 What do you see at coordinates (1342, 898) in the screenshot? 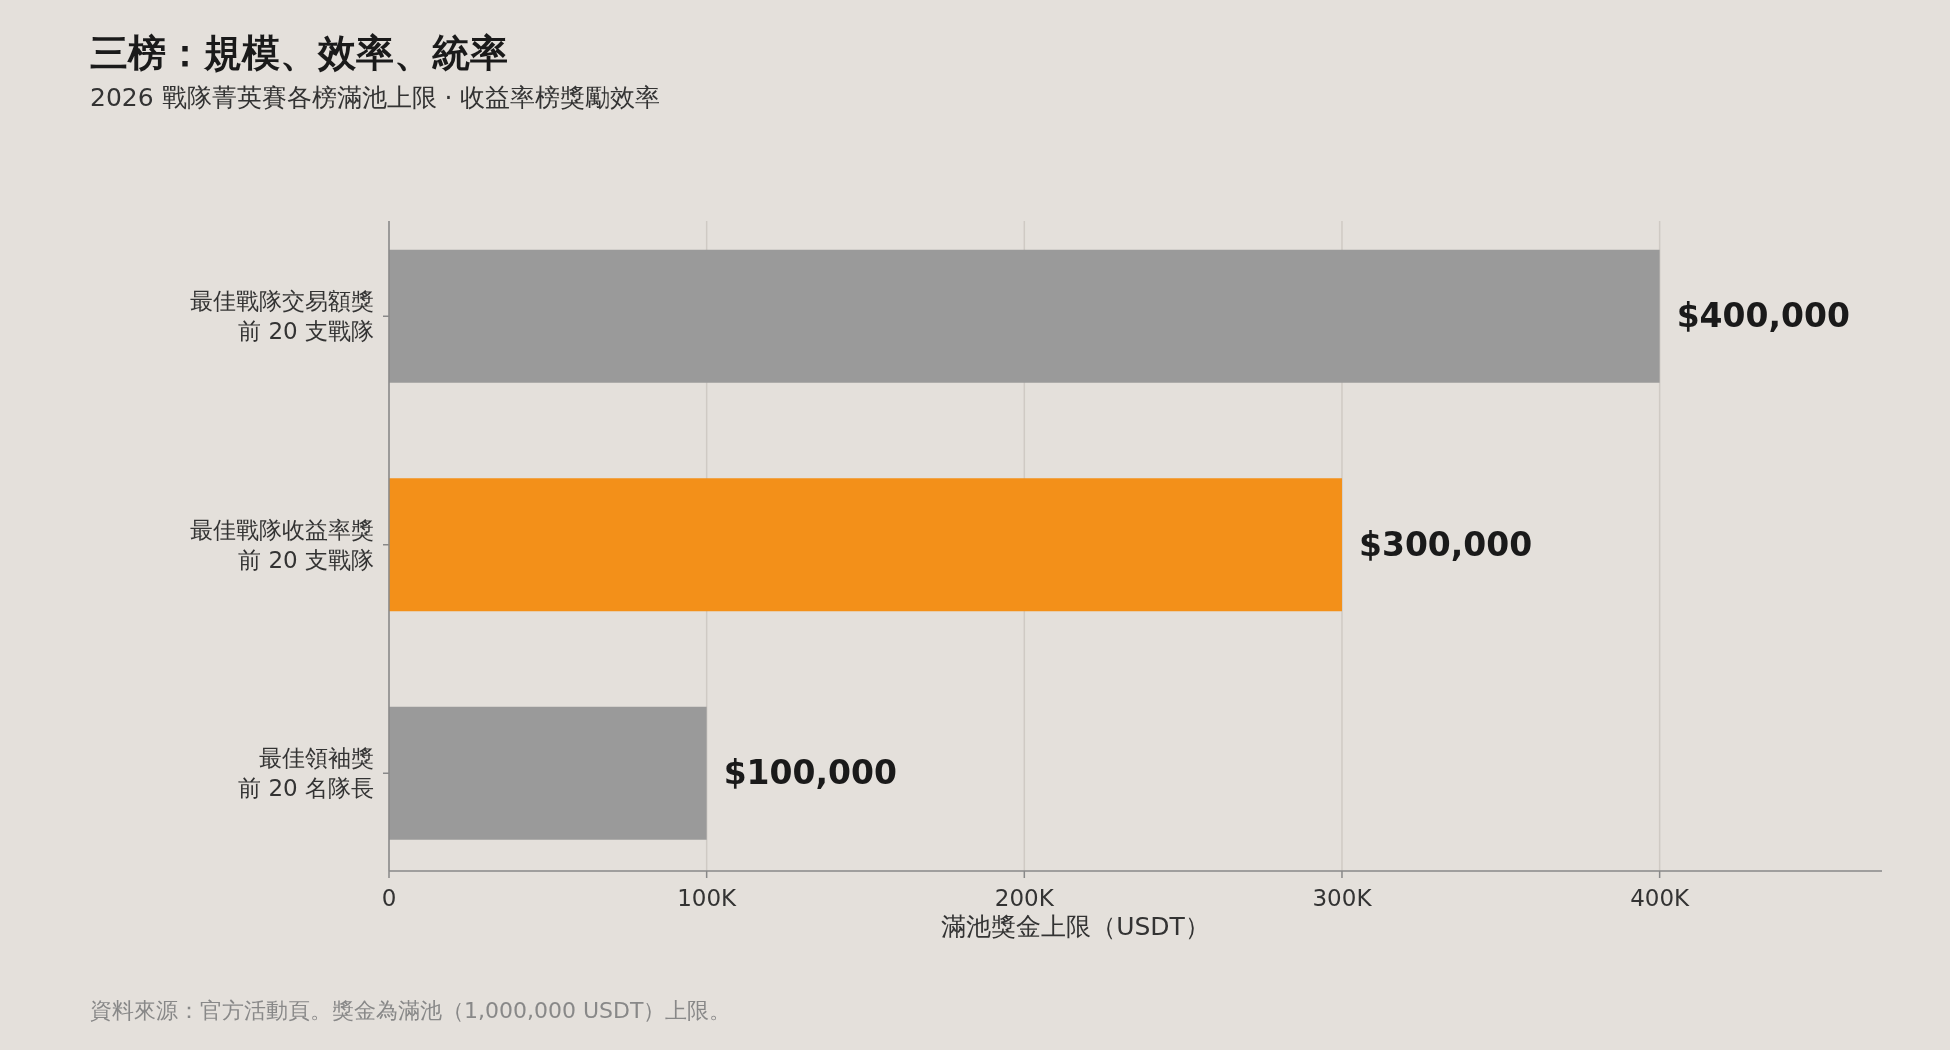
I see `x-tick-label: 300K` at bounding box center [1342, 898].